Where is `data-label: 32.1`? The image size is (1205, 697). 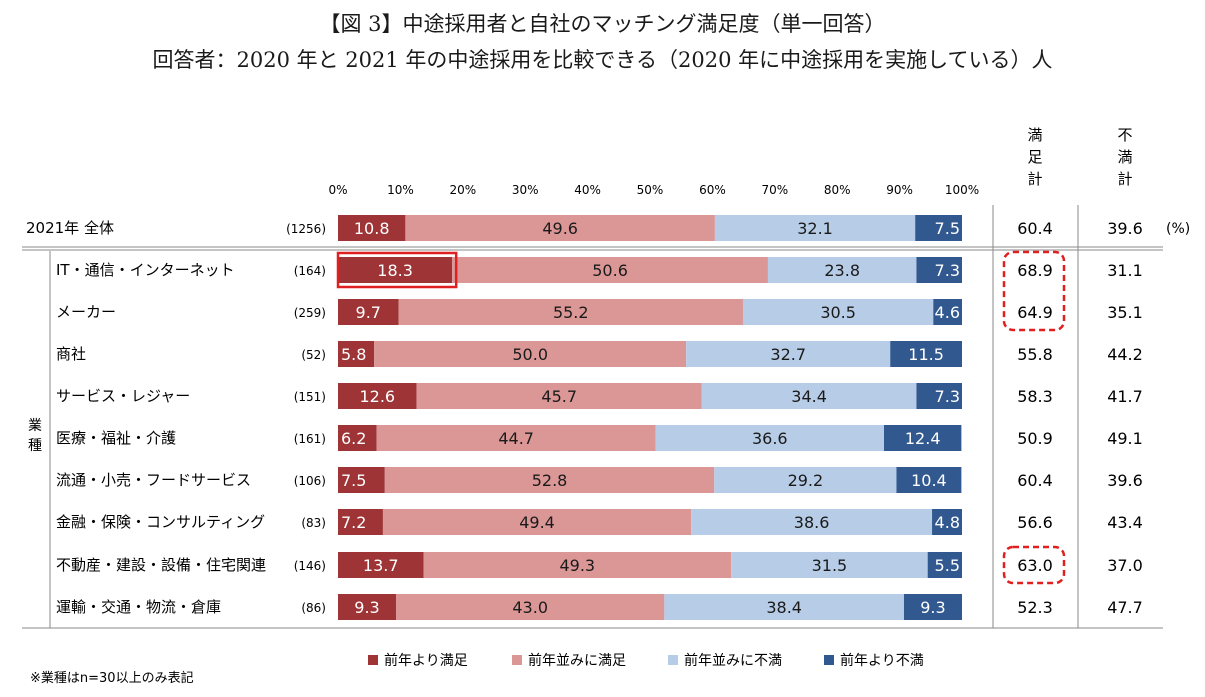
data-label: 32.1 is located at coordinates (815, 228).